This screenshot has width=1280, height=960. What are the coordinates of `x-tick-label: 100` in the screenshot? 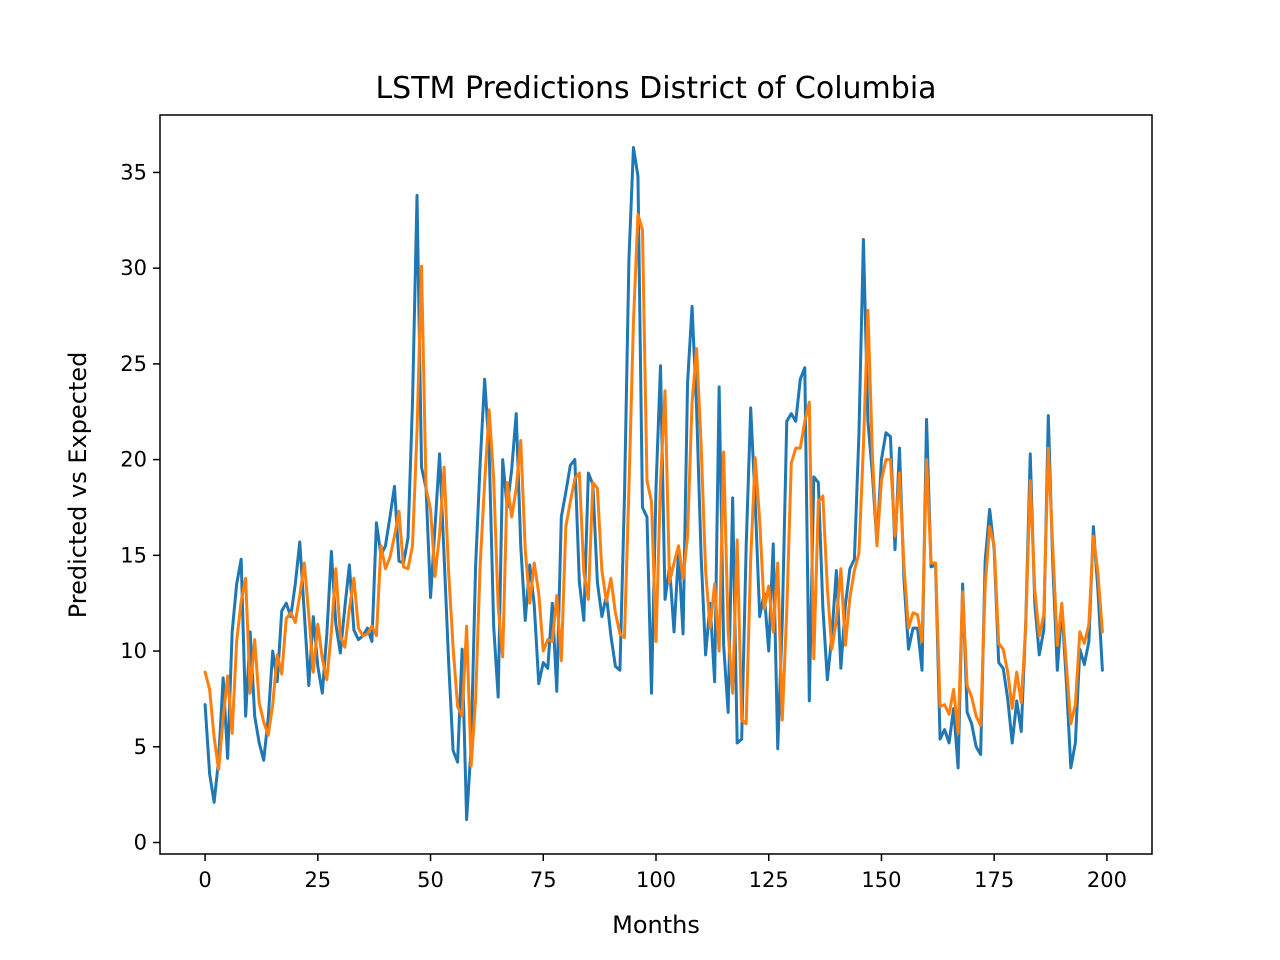 It's located at (656, 880).